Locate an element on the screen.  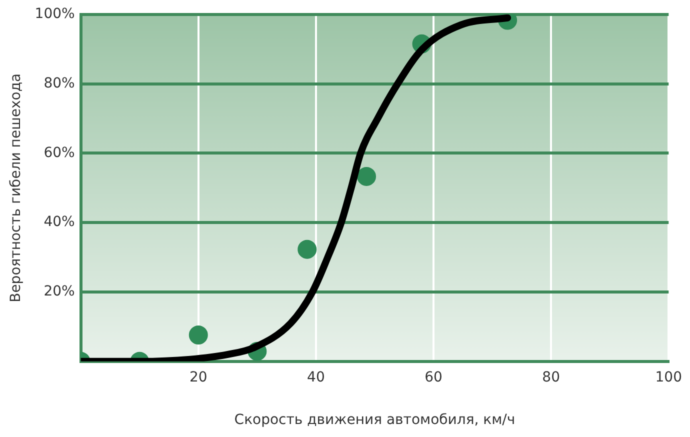
x-axis-title: Скорость движения автомобиля, км/ч is located at coordinates (375, 420).